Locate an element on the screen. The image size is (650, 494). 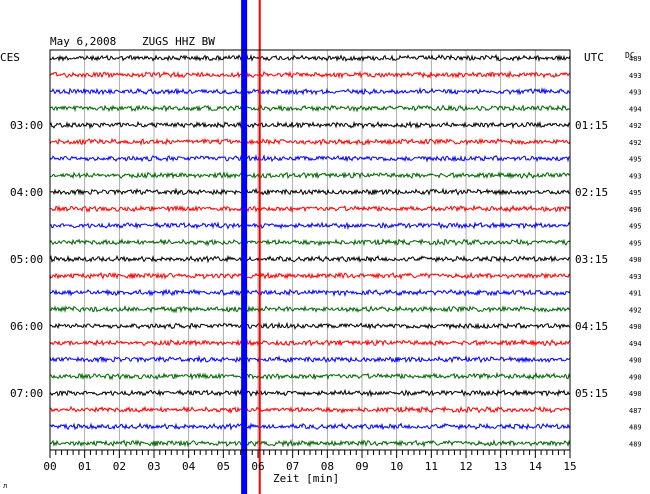
dc-value: 491 is located at coordinates (635, 294).